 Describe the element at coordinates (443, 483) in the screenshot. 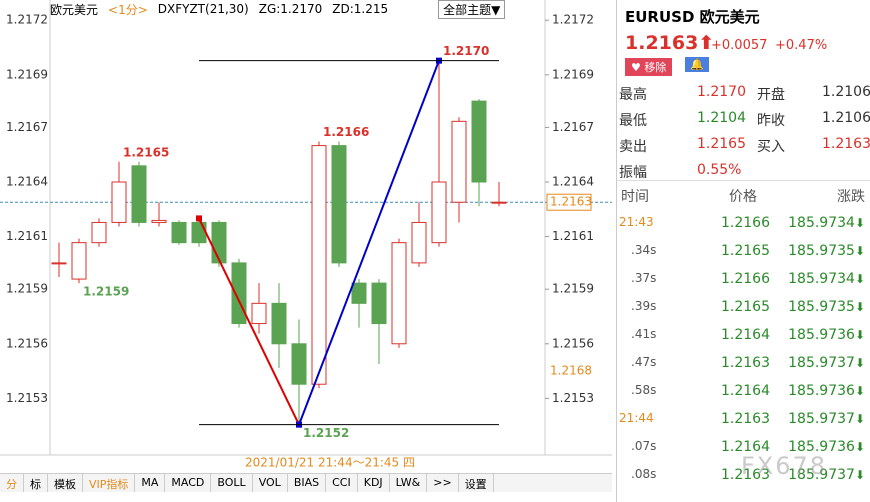

I see `tab: >>` at that location.